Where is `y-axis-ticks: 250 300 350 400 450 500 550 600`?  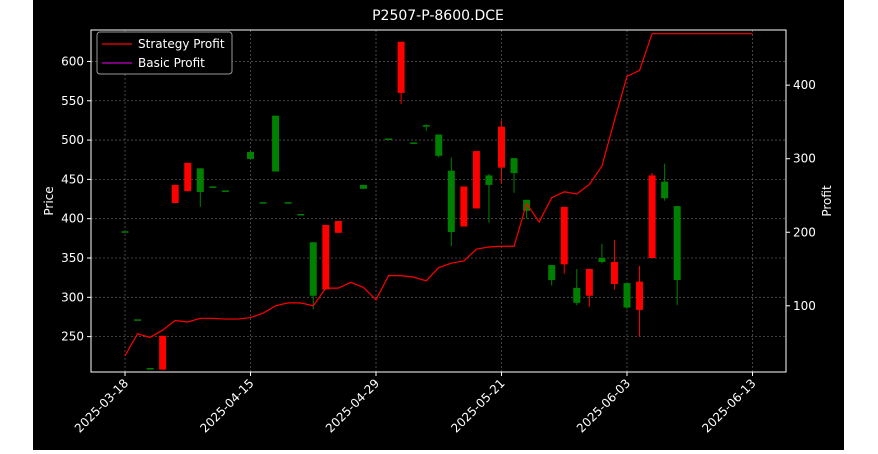 y-axis-ticks: 250 300 350 400 450 500 550 600 is located at coordinates (76, 199).